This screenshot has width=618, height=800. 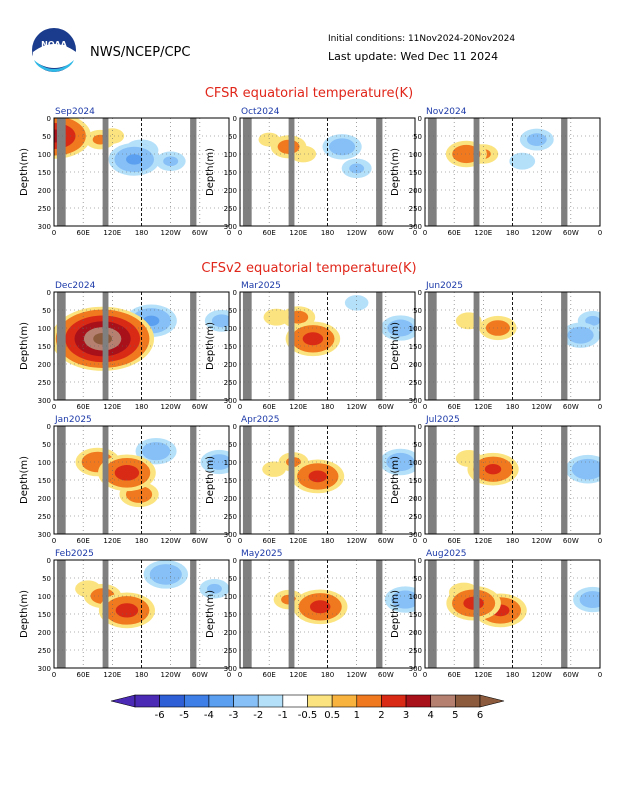 What do you see at coordinates (75, 286) in the screenshot?
I see `panel-title: Dec2024` at bounding box center [75, 286].